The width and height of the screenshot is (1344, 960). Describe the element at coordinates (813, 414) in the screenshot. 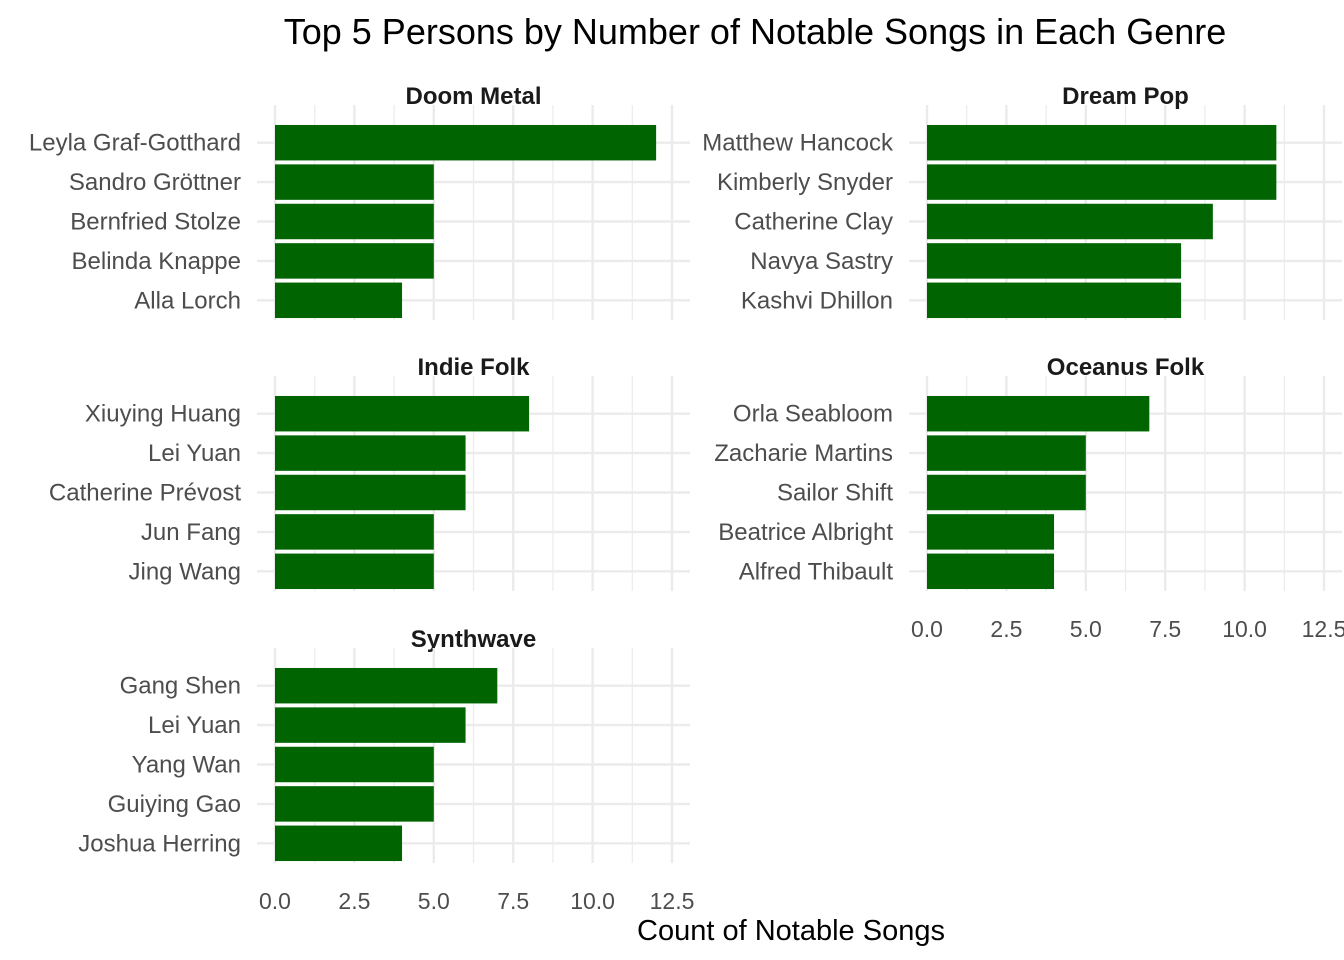

I see `category-label: Orla Seabloom` at that location.